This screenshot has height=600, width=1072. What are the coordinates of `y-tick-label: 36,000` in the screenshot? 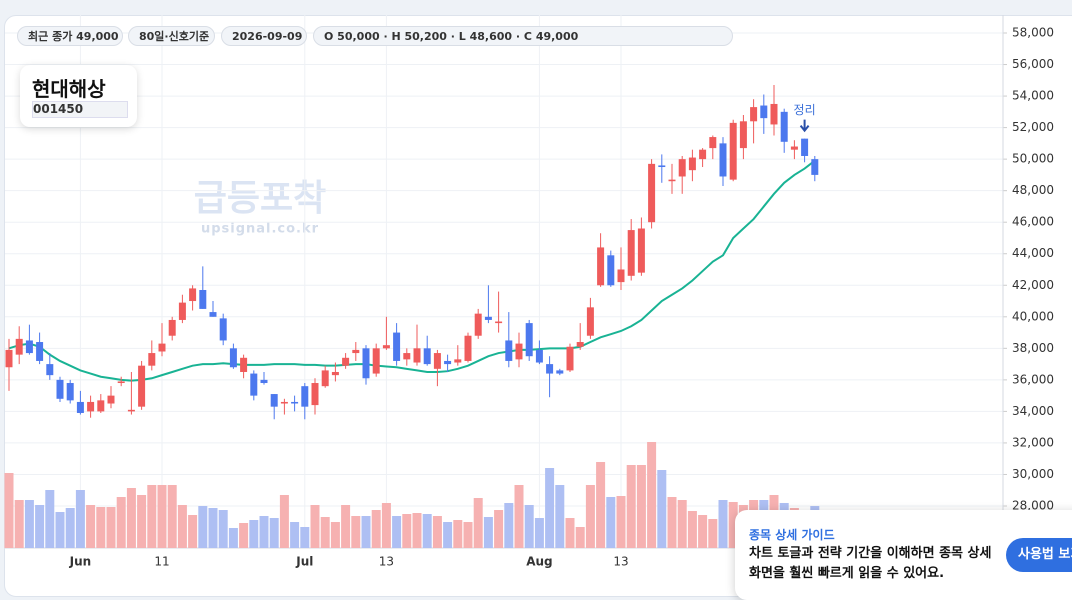 It's located at (1033, 379).